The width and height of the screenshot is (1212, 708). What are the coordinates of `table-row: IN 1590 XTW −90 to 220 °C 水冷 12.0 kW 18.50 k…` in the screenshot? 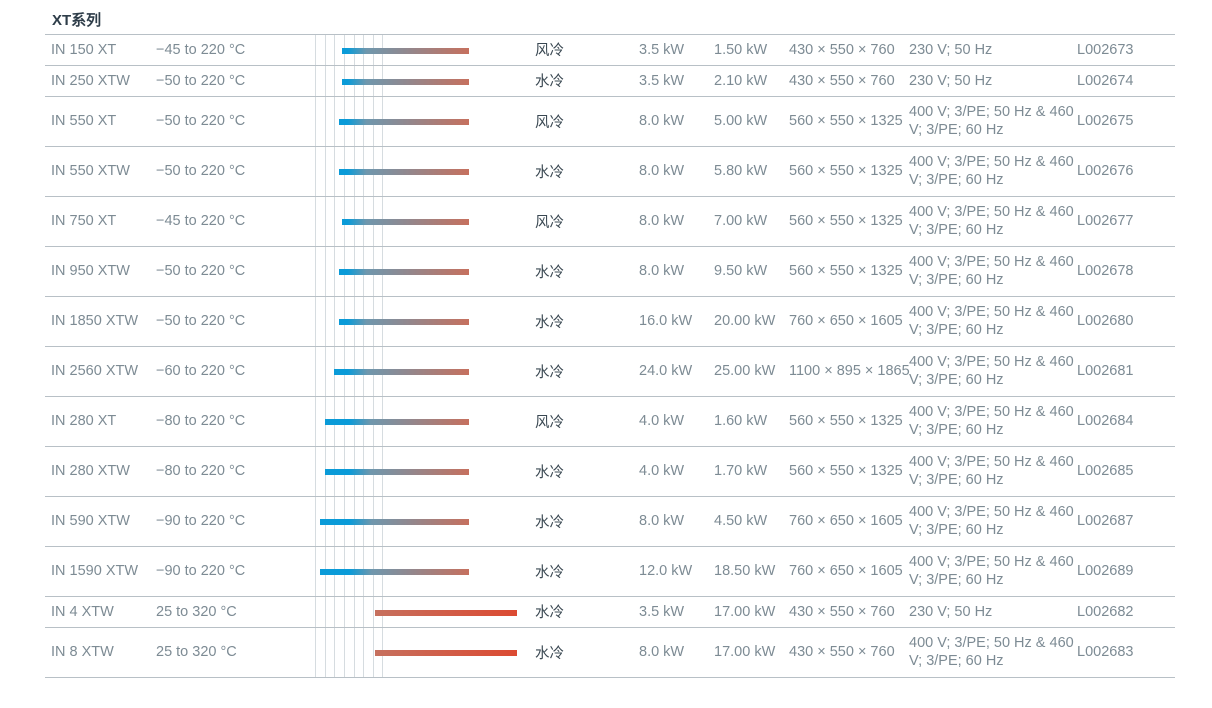 It's located at (610, 571).